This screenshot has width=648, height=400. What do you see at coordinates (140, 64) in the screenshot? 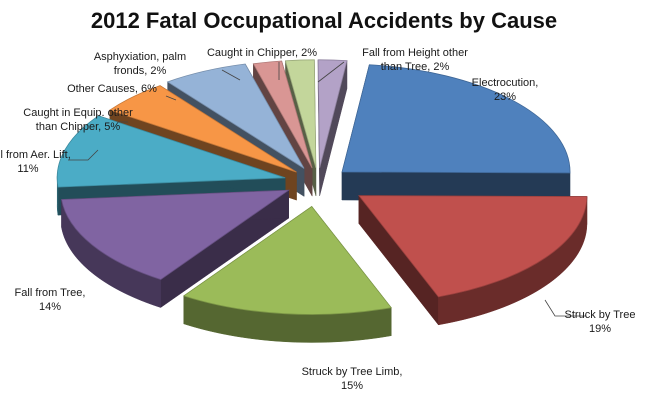
I see `data-label-8: Asphyxiation, palm fronds, 2%` at bounding box center [140, 64].